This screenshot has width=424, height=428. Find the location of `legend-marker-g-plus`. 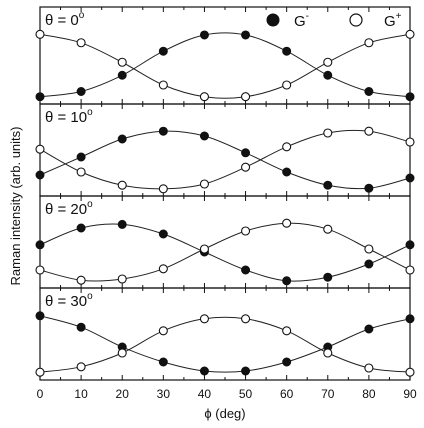

legend-marker-g-plus is located at coordinates (356, 20).